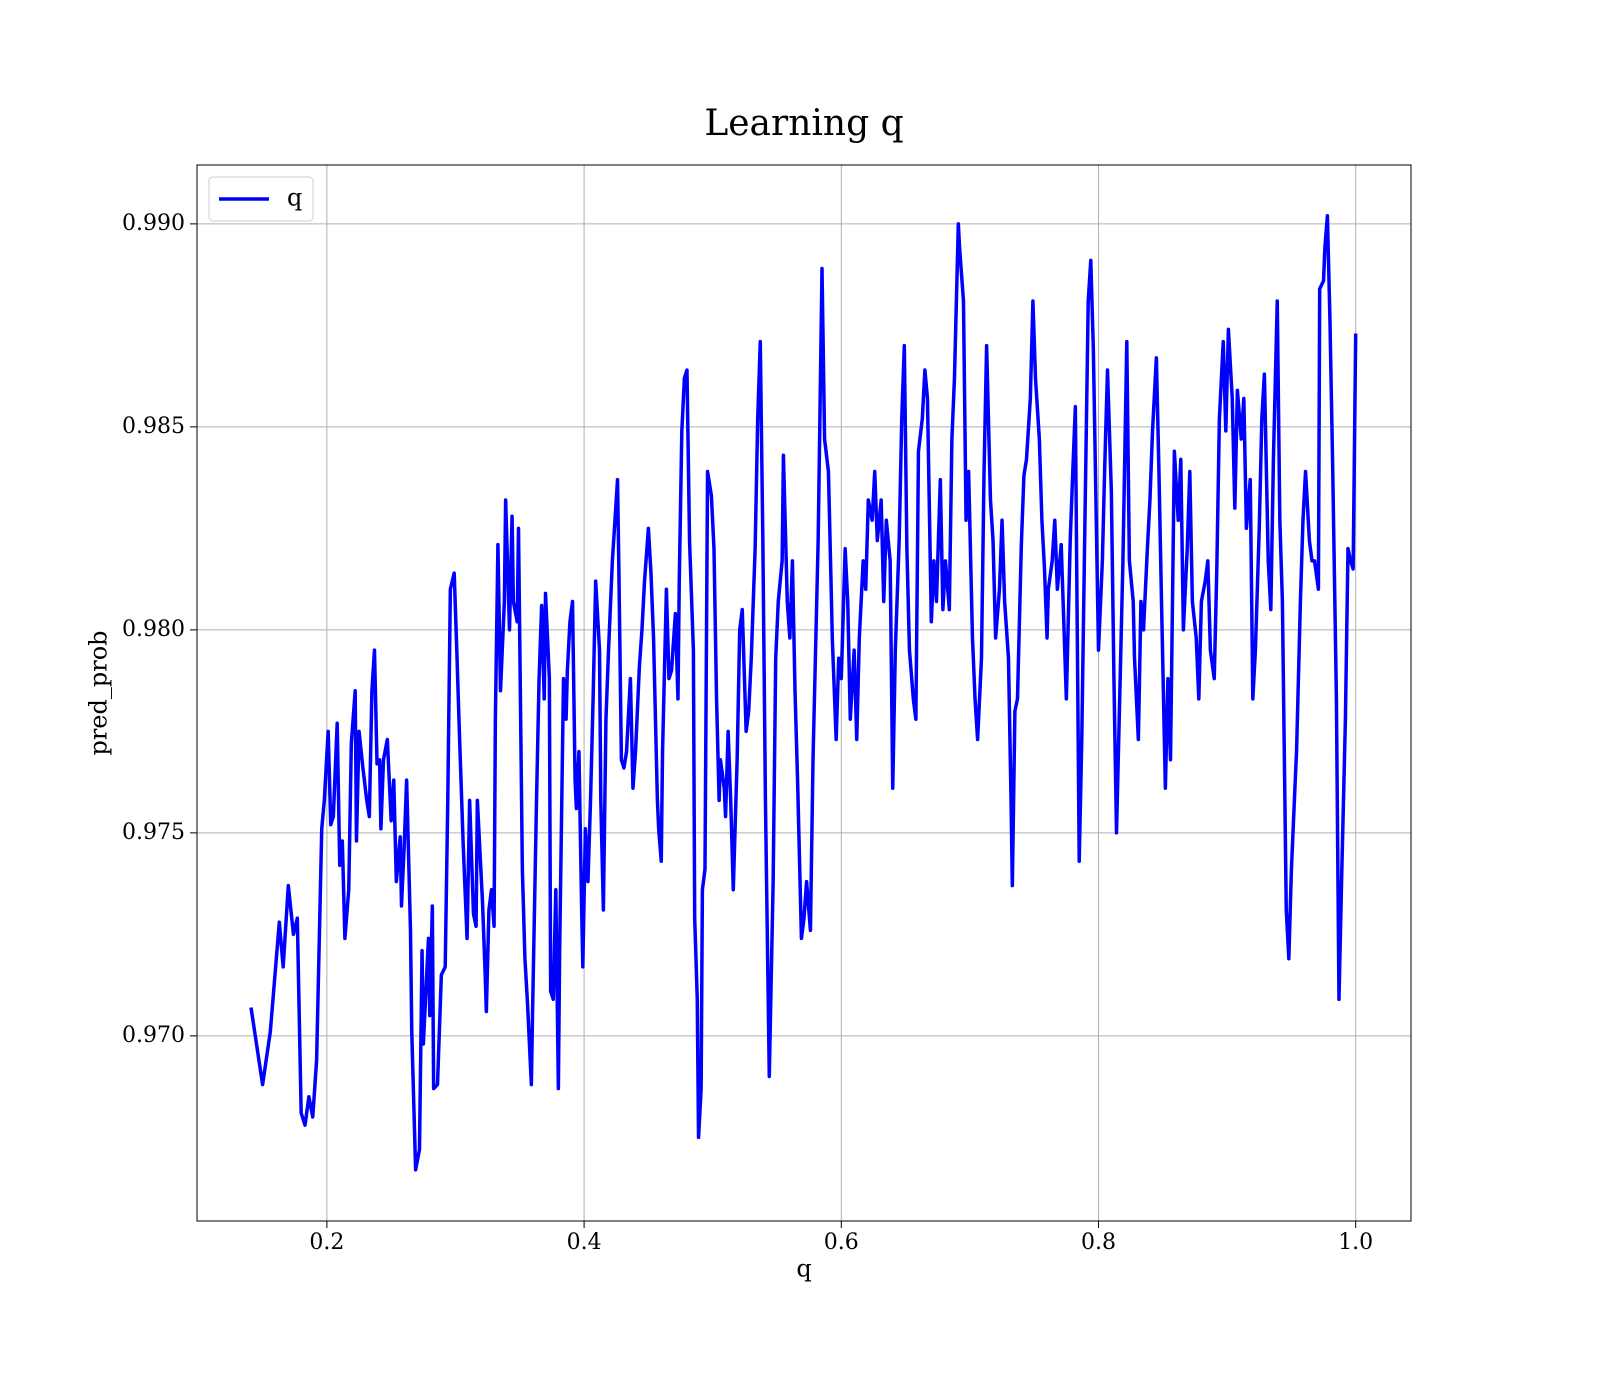 This screenshot has height=1400, width=1600. Describe the element at coordinates (153, 1035) in the screenshot. I see `y-tick-label: 0.970` at that location.